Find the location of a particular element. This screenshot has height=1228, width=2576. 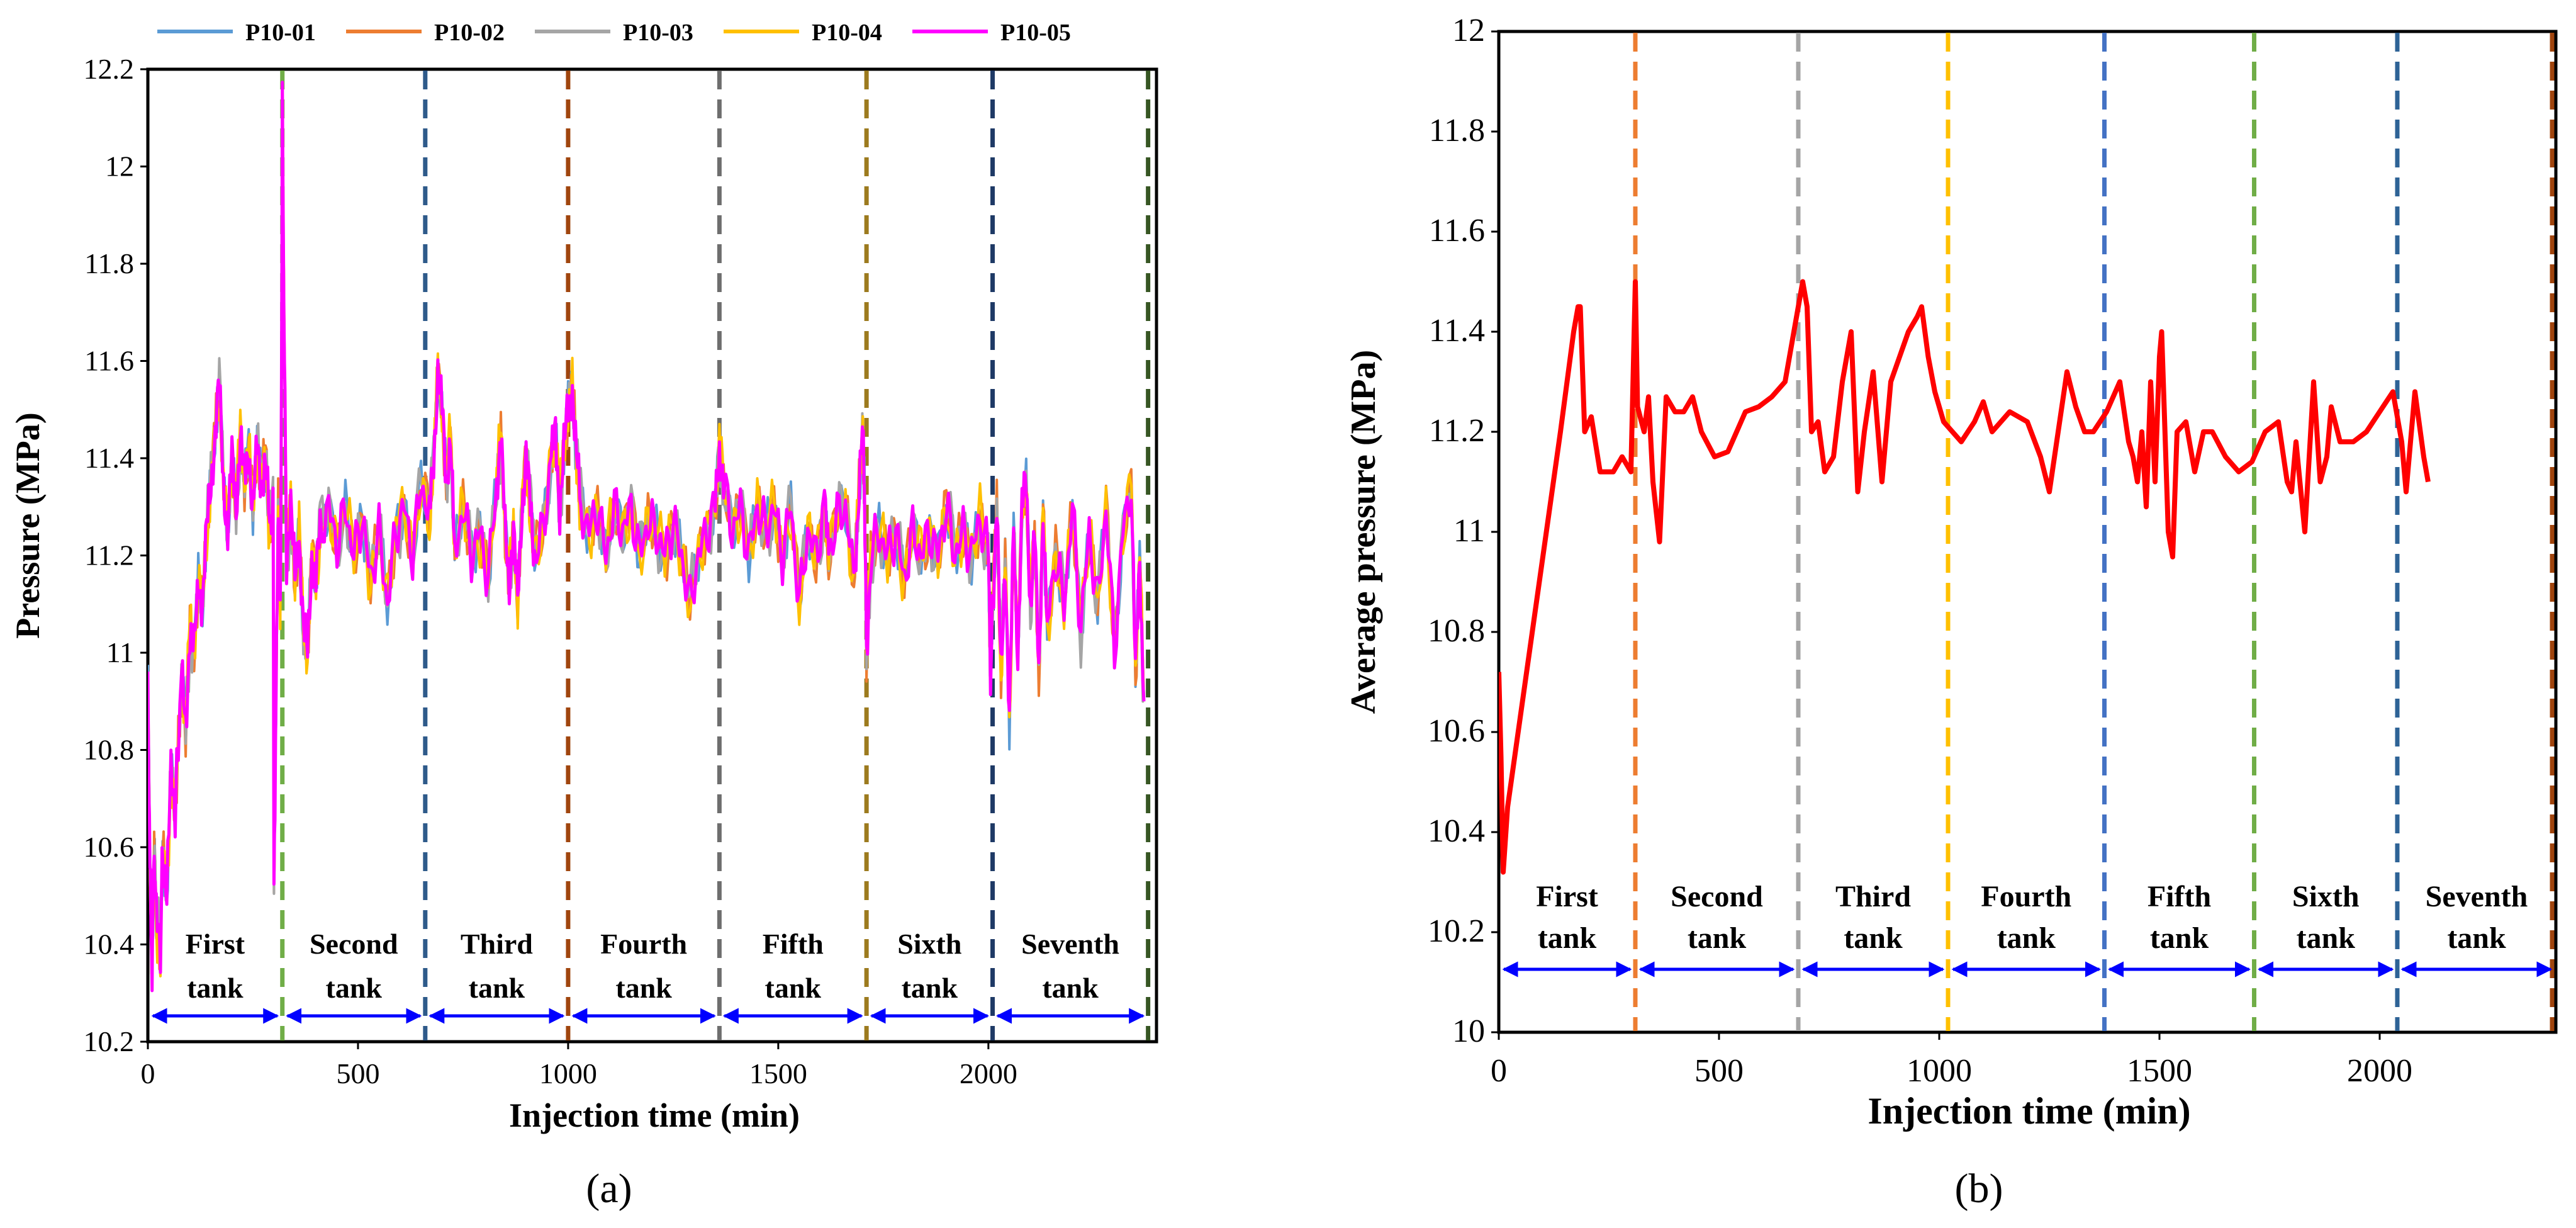

panel-label-b: (b) is located at coordinates (1979, 1189).